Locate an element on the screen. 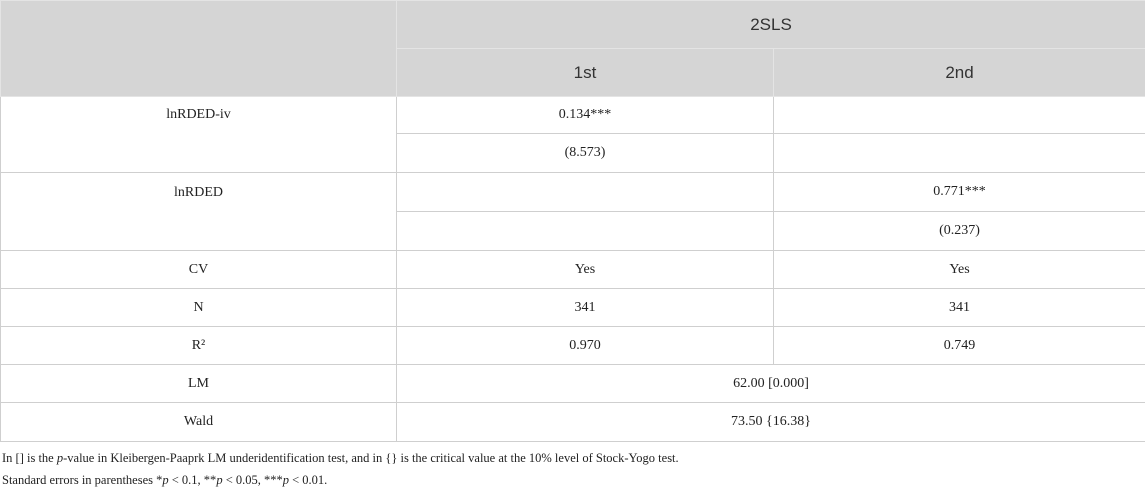 Image resolution: width=1145 pixels, height=491 pixels. row: LM 62.00 [0.000] is located at coordinates (573, 384).